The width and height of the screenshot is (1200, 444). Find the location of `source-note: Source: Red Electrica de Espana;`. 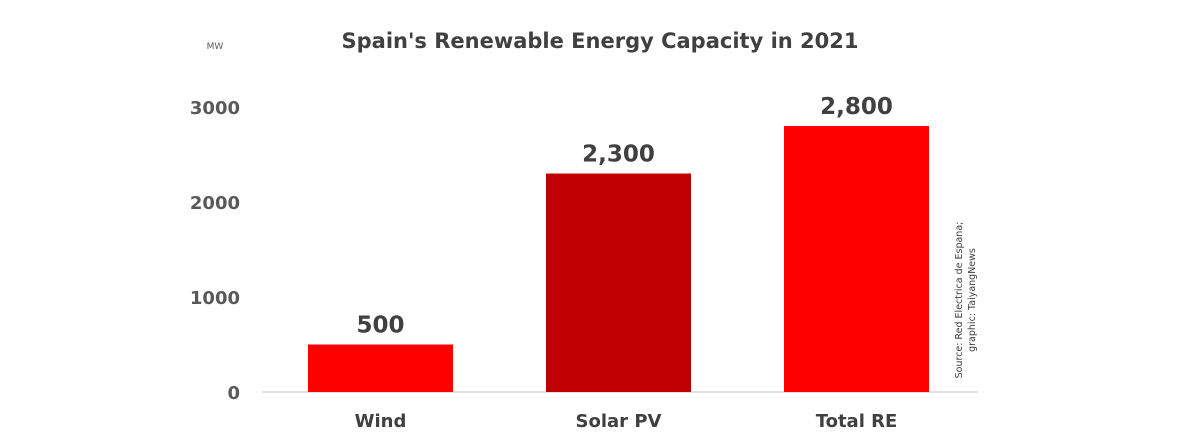

source-note: Source: Red Electrica de Espana; is located at coordinates (959, 300).